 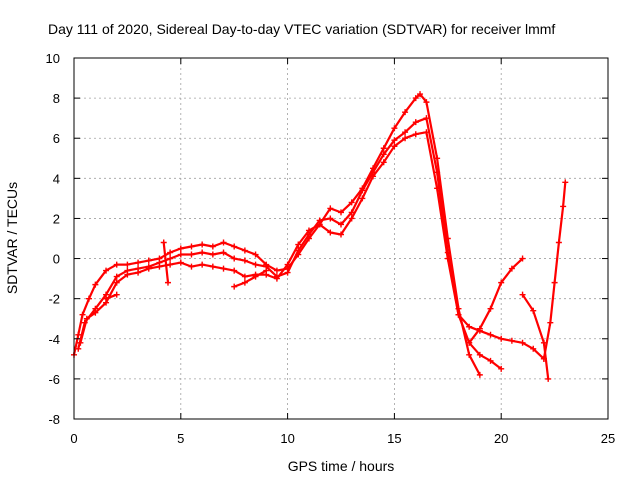 I want to click on series-line-track-f, so click(x=554, y=270).